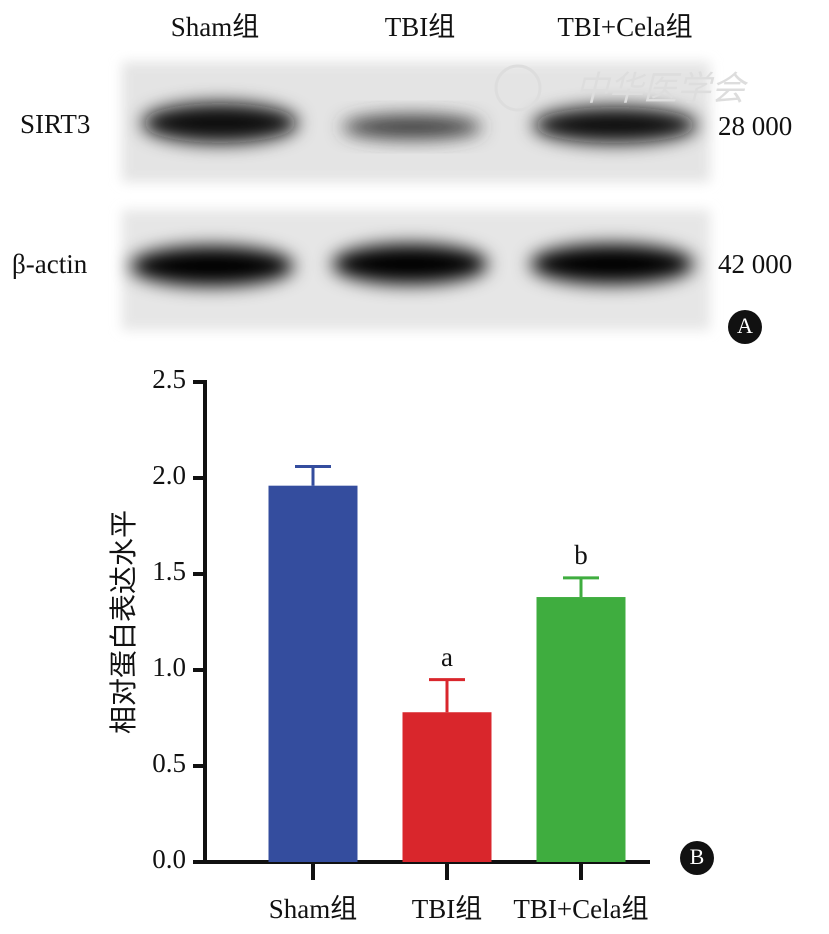 The height and width of the screenshot is (934, 829). I want to click on y-tick-label: 0.0, so click(169, 859).